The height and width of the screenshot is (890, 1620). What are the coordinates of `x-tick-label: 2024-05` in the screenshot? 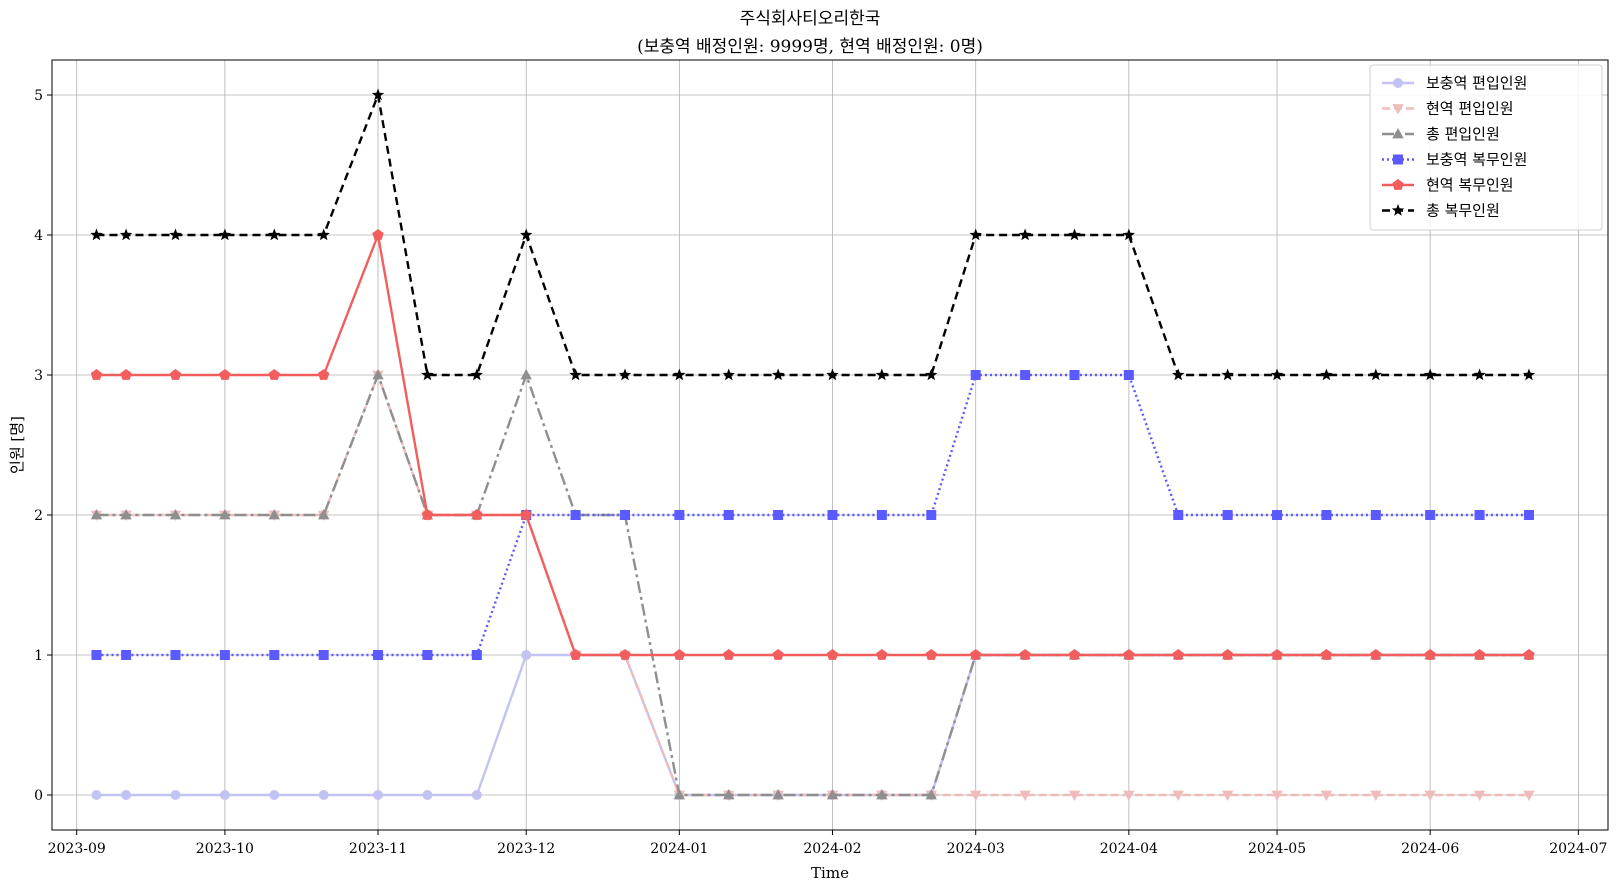 It's located at (1277, 849).